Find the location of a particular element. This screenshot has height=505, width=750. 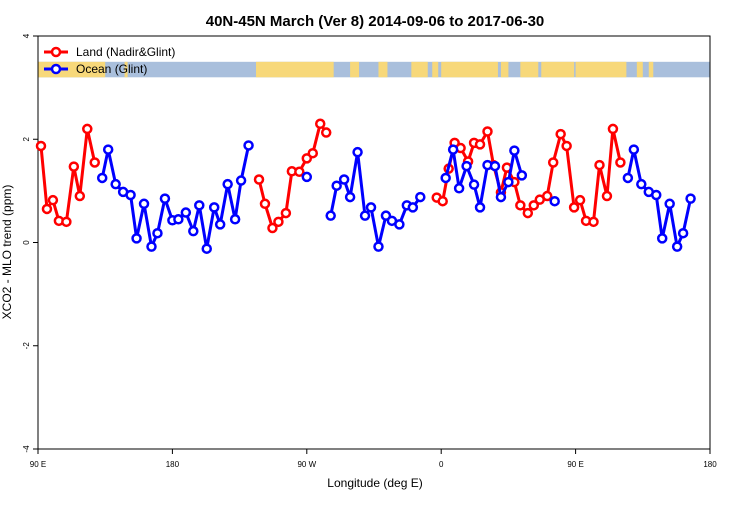

x-tick-label: 180 is located at coordinates (173, 464).